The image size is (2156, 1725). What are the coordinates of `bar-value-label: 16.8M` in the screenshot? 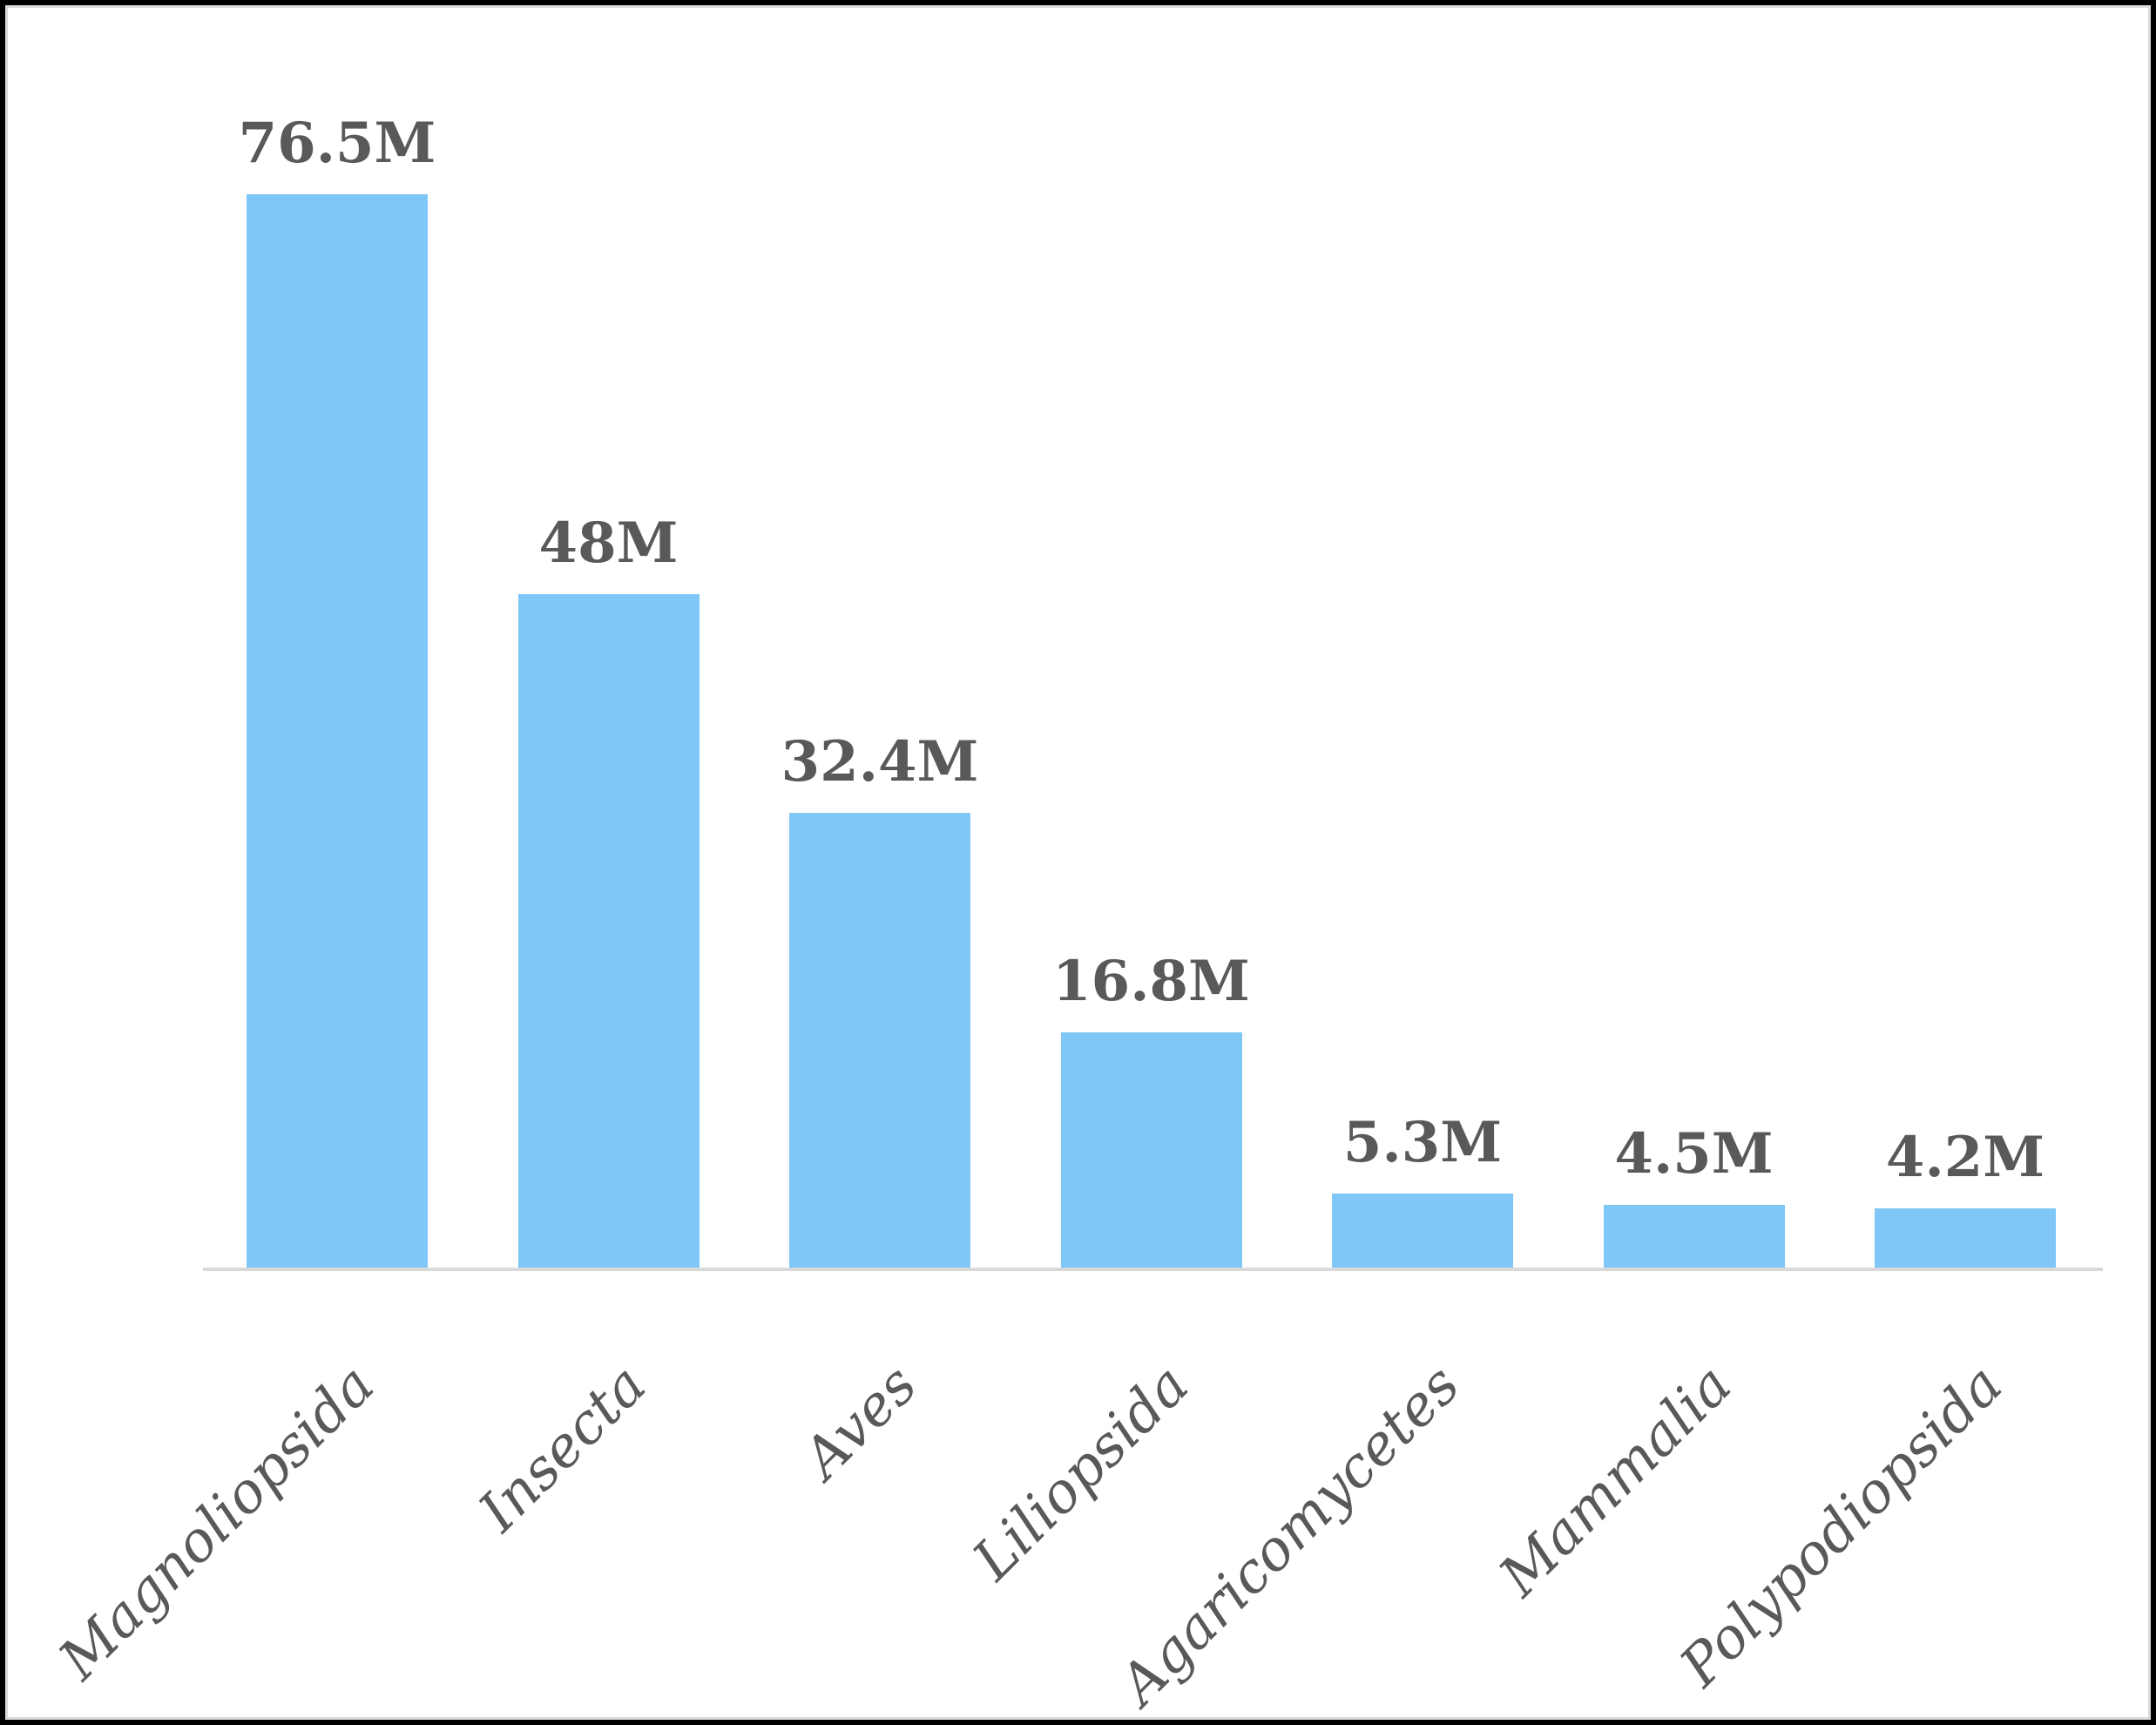 It's located at (1151, 981).